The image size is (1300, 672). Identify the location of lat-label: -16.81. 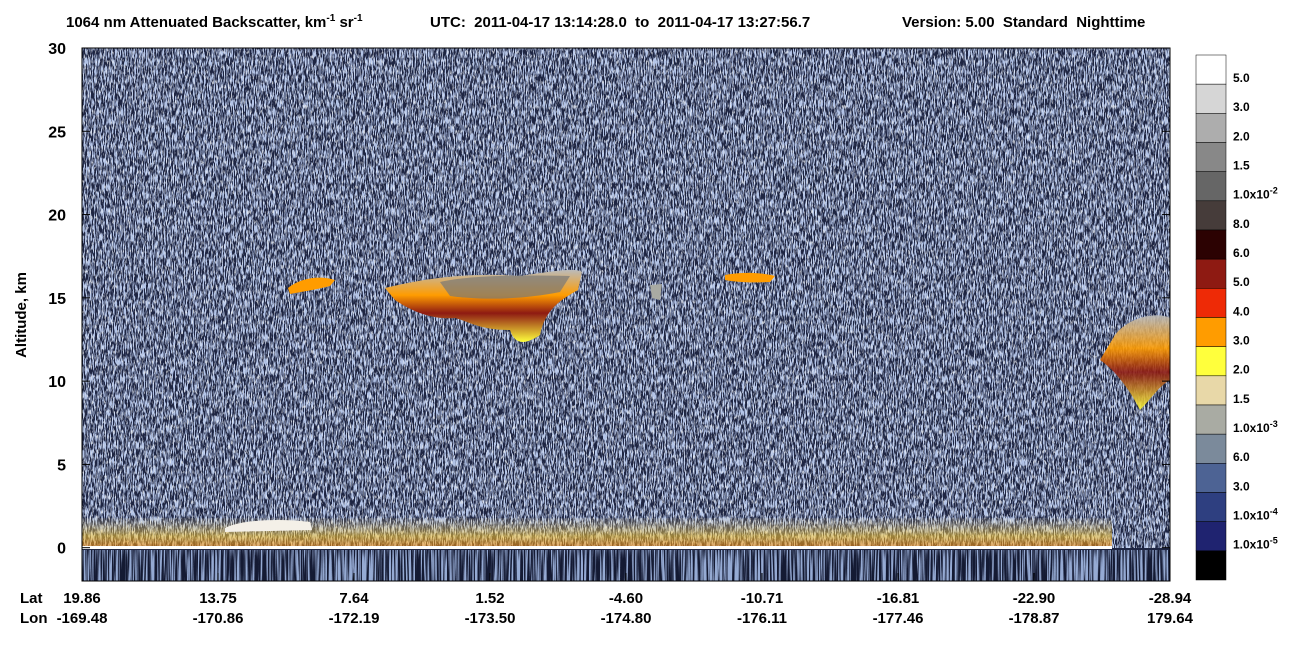
(898, 598).